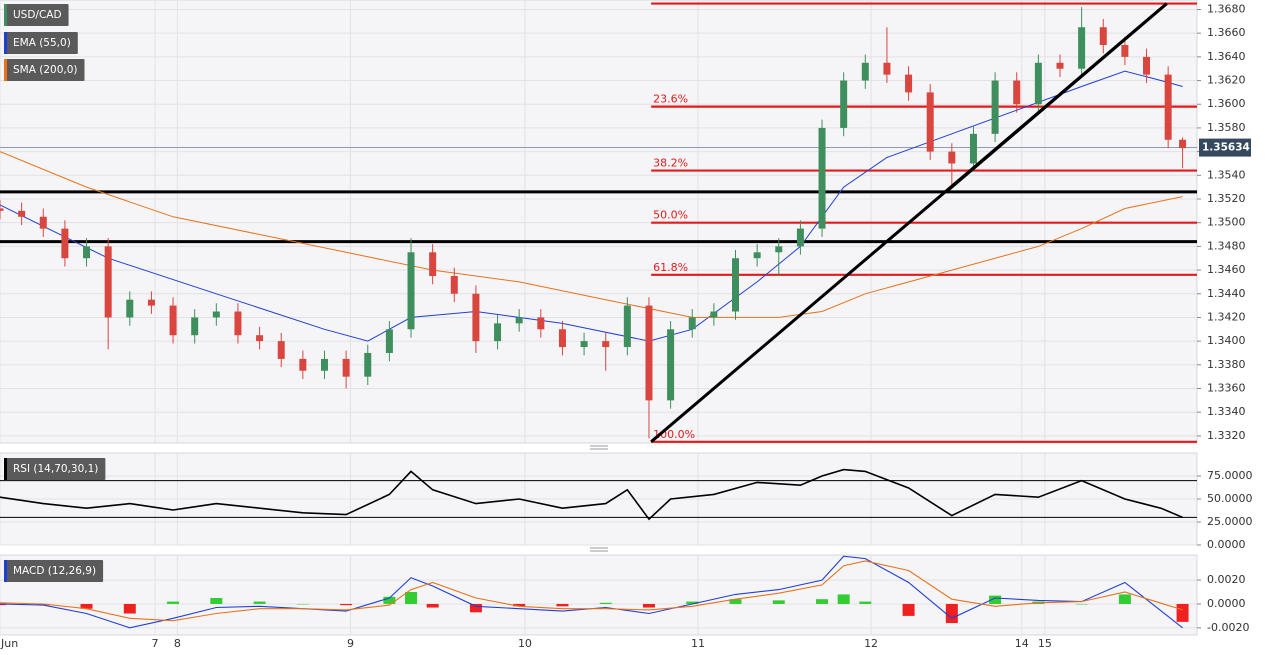 This screenshot has width=1269, height=655. I want to click on y-tick-label: 1.3360, so click(1226, 388).